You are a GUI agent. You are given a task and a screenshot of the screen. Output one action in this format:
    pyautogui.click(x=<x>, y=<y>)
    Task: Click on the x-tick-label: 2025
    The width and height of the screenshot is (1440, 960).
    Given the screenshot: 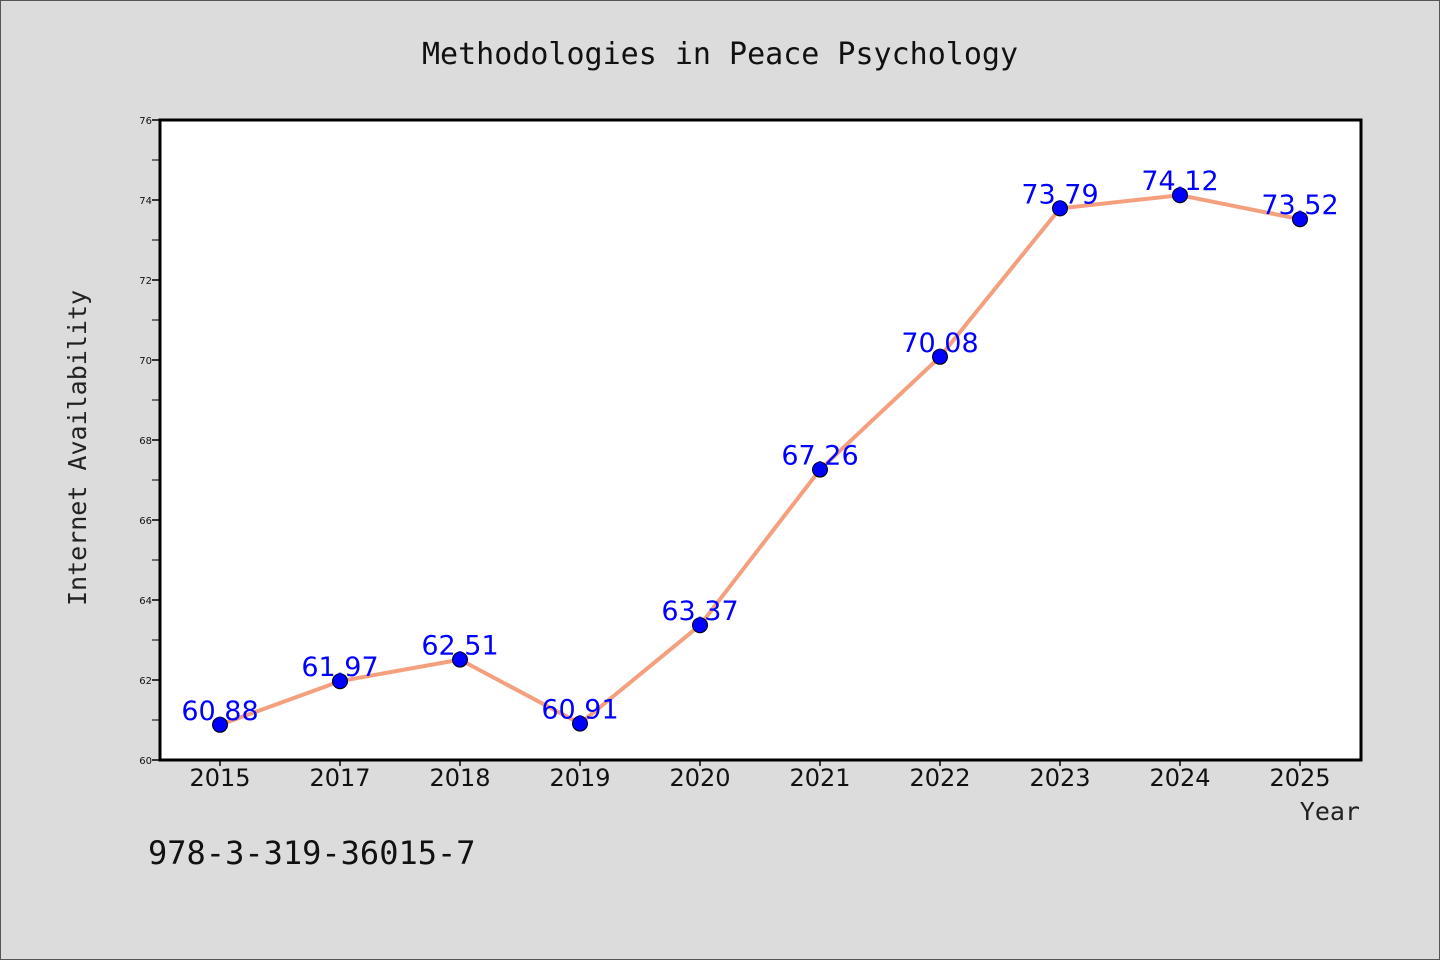 What is the action you would take?
    pyautogui.click(x=1299, y=778)
    